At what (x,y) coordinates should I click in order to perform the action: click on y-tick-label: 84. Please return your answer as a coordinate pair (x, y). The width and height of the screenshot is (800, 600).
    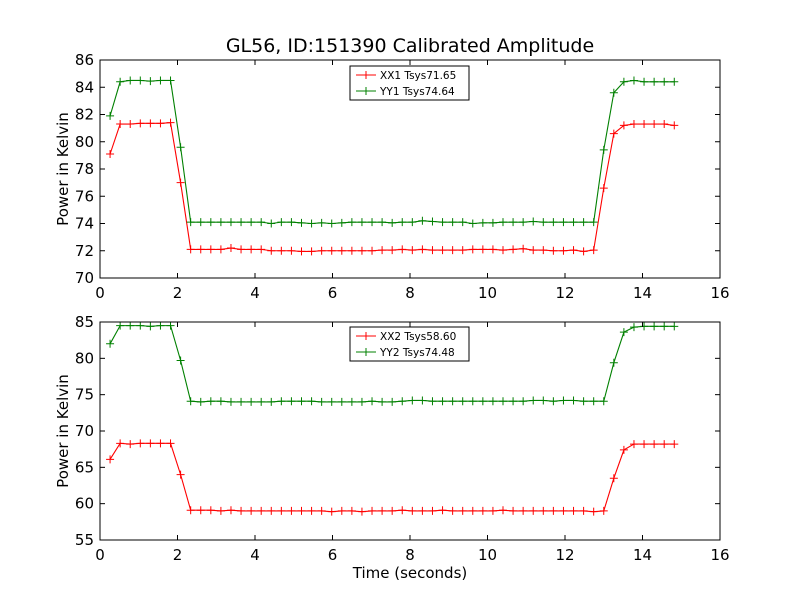
    Looking at the image, I should click on (84, 87).